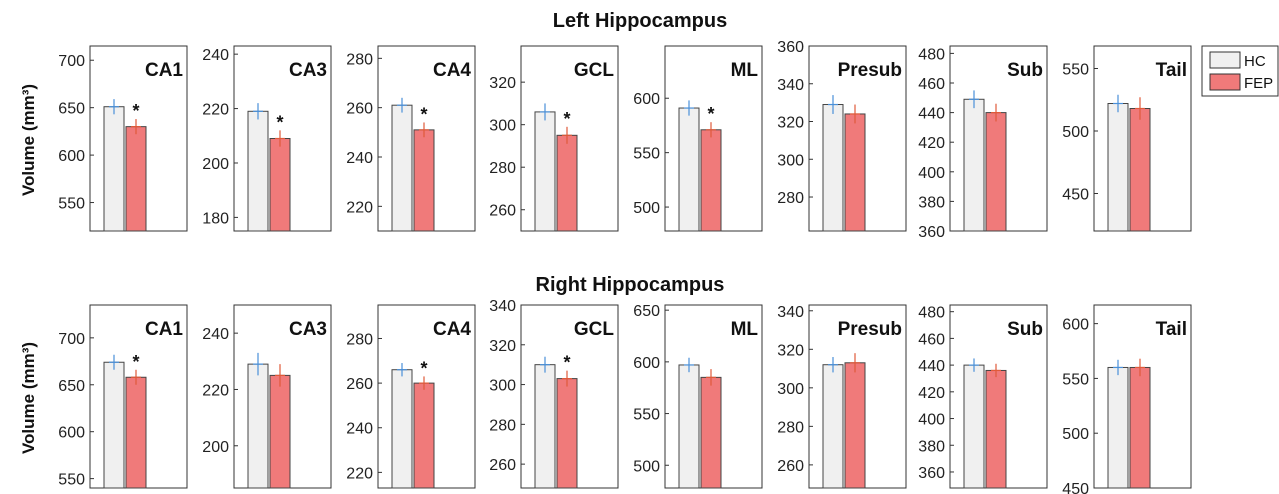 The image size is (1279, 494). I want to click on left-presub-panel-title: Presub, so click(870, 70).